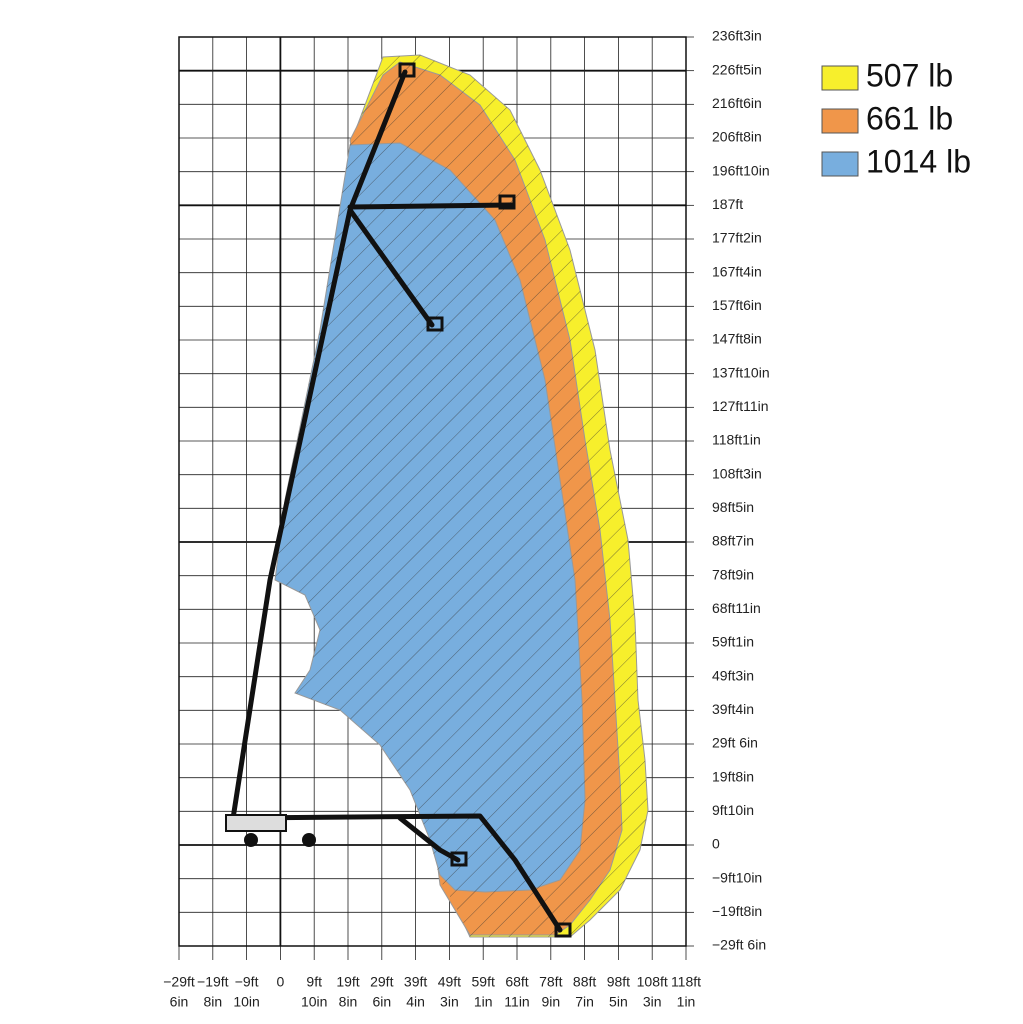  I want to click on x-tick-label: 0, so click(281, 982).